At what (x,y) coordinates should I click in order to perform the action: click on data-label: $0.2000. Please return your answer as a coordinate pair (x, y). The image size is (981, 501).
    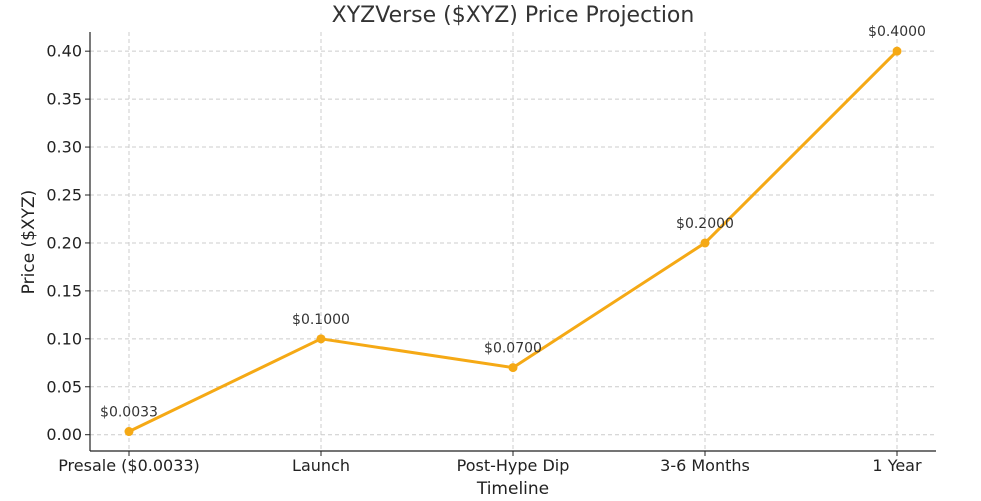
    Looking at the image, I should click on (705, 224).